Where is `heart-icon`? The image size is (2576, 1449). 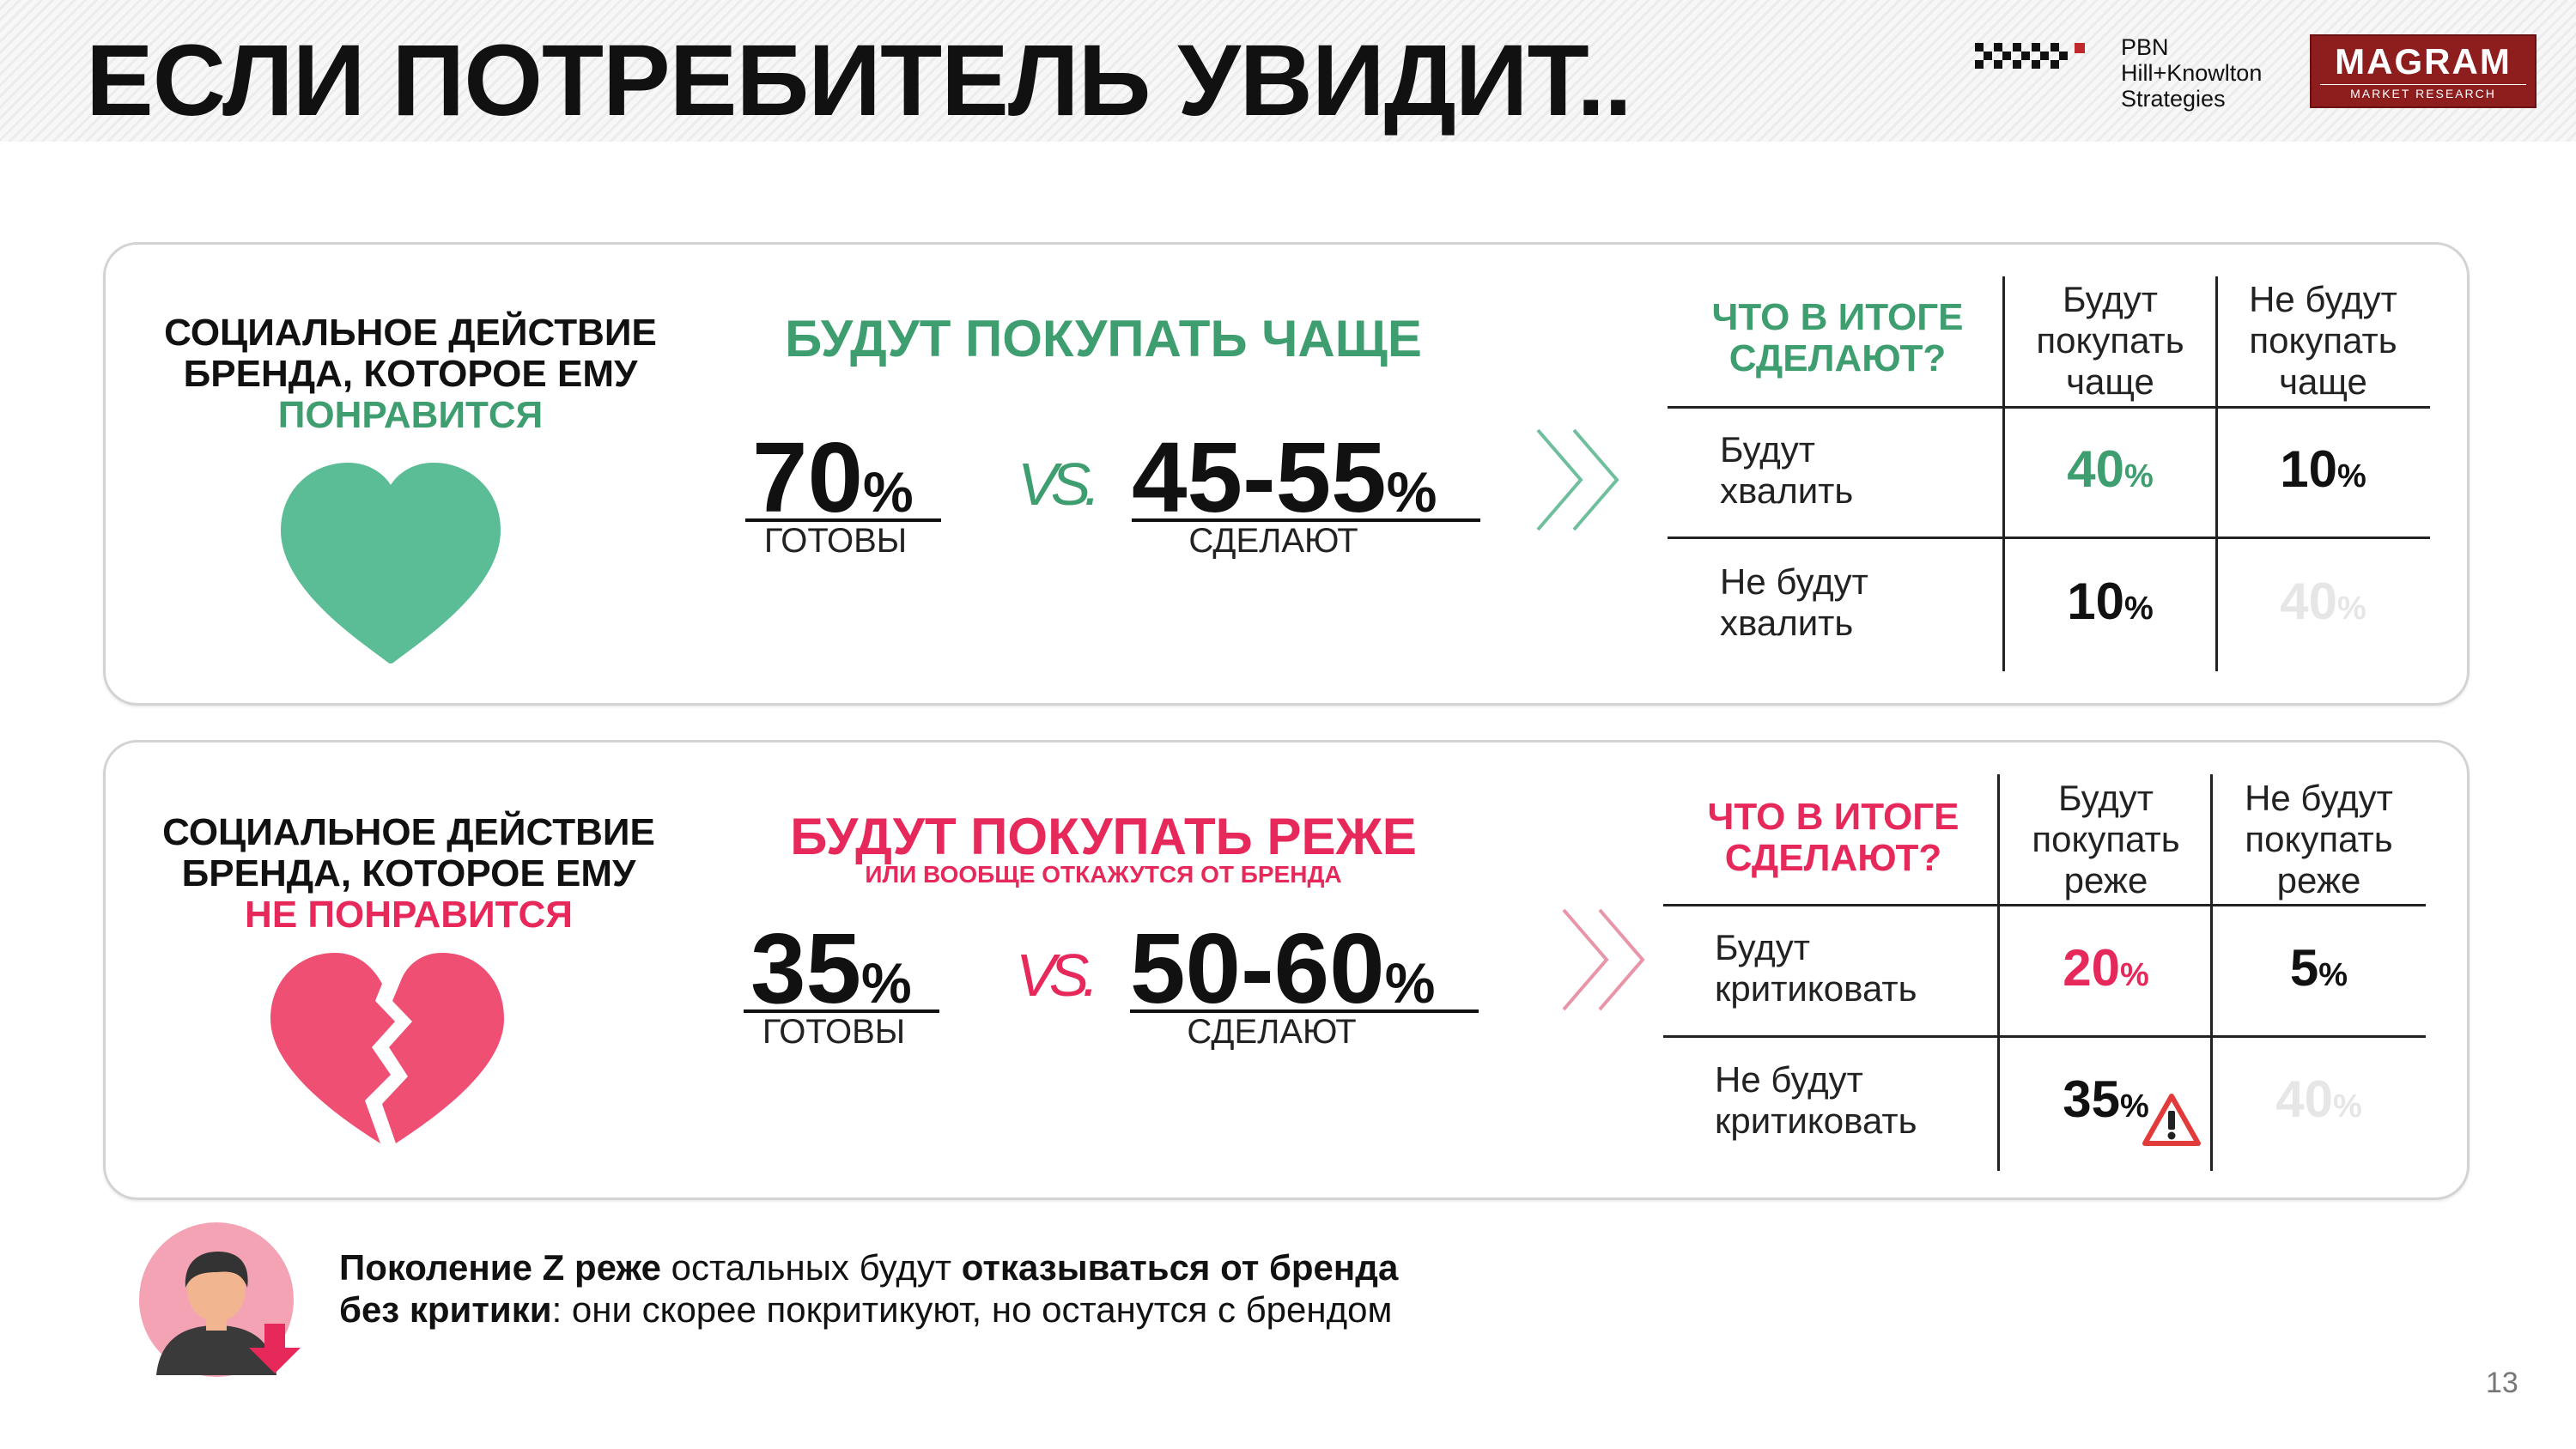
heart-icon is located at coordinates (391, 563).